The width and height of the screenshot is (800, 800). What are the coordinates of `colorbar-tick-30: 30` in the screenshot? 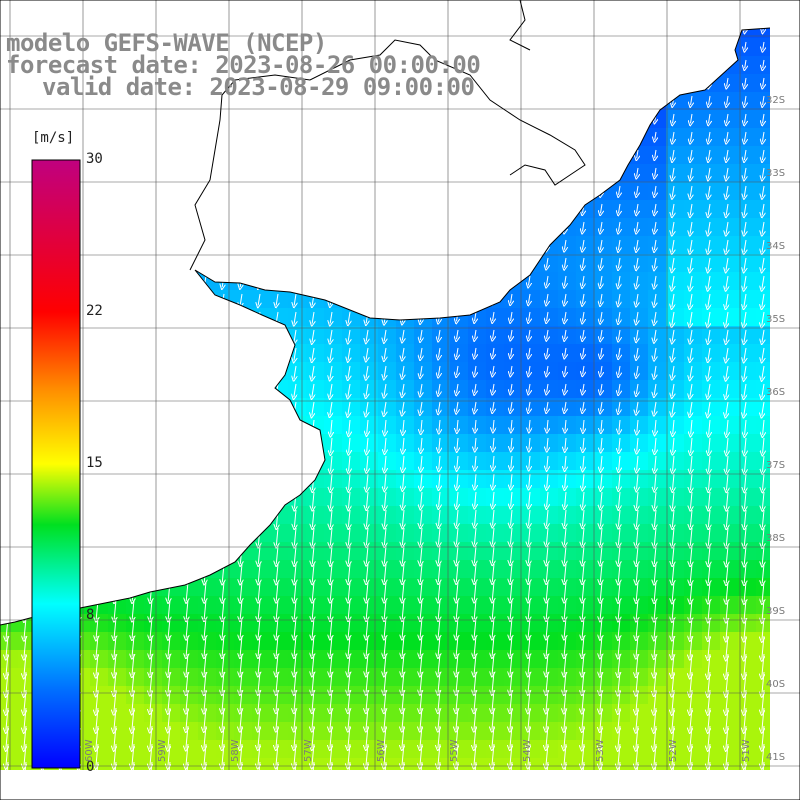 It's located at (94, 159).